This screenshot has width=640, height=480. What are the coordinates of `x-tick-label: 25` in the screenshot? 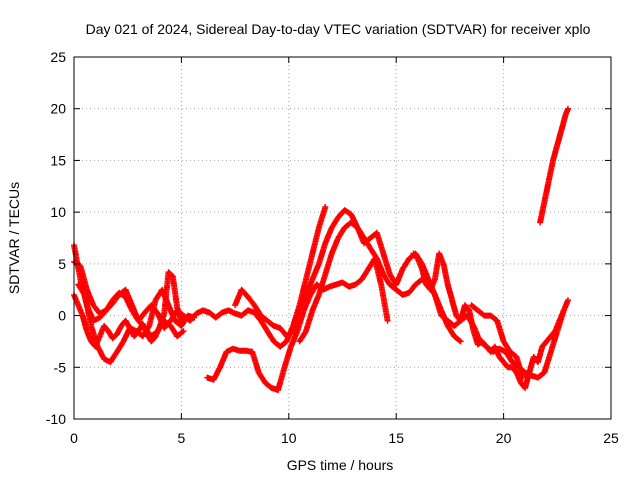 It's located at (611, 438).